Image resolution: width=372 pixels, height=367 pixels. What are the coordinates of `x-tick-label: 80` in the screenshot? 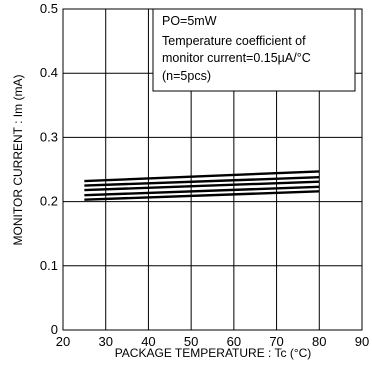 It's located at (319, 341).